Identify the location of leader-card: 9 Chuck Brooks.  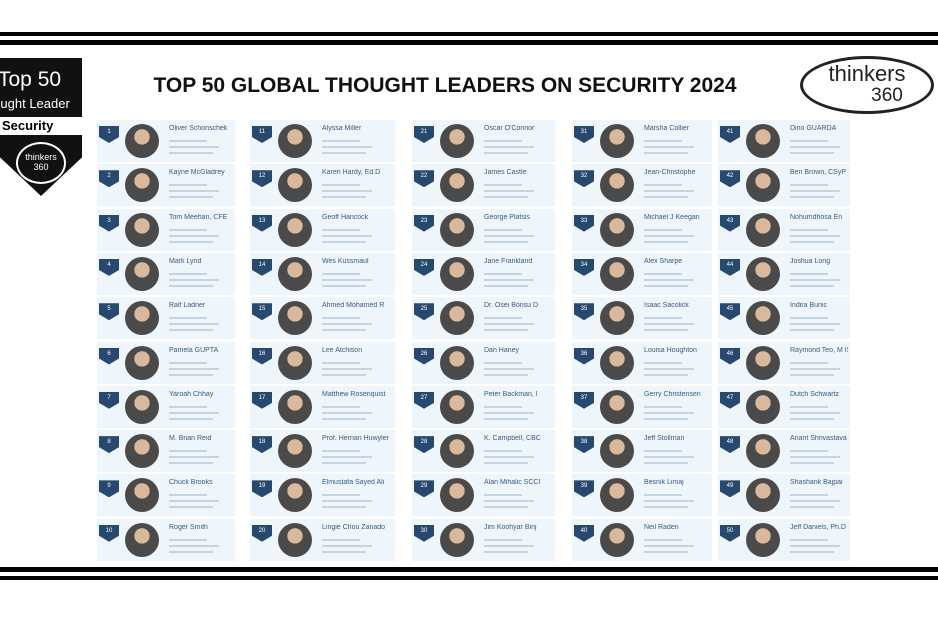
(166, 495).